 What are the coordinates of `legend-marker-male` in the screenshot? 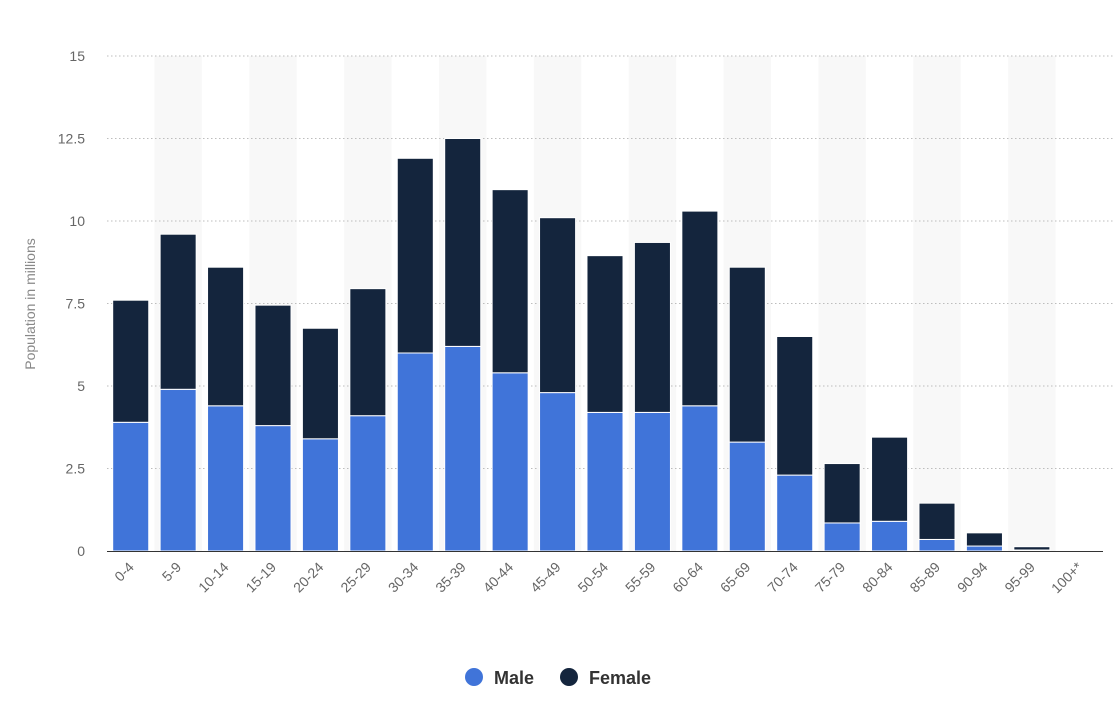 It's located at (474, 677).